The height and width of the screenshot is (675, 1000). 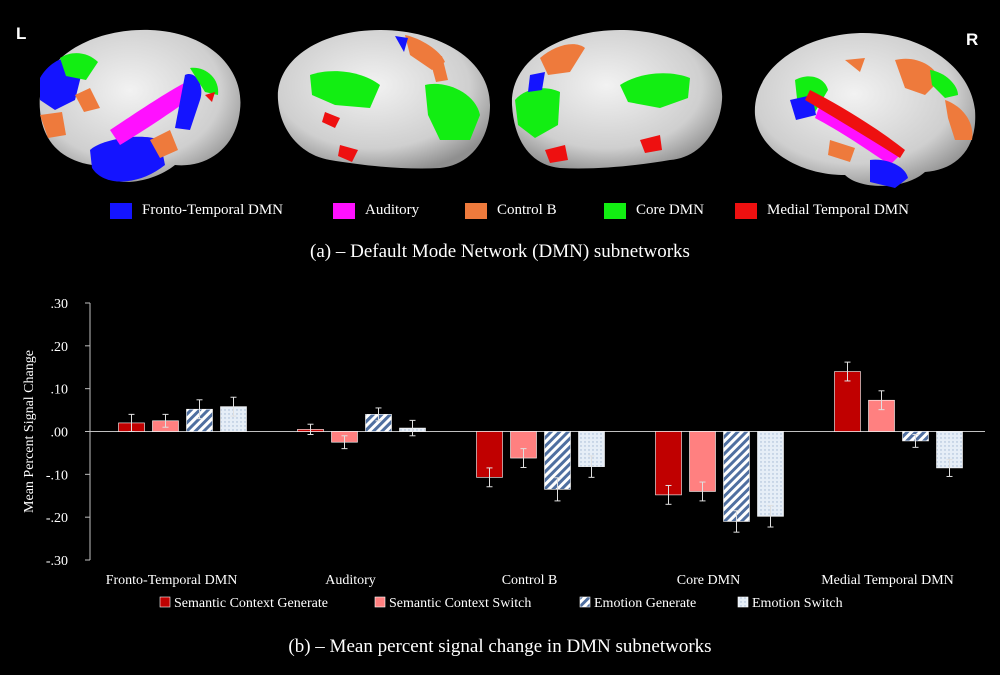 I want to click on y-tick-label: .10, so click(x=60, y=390).